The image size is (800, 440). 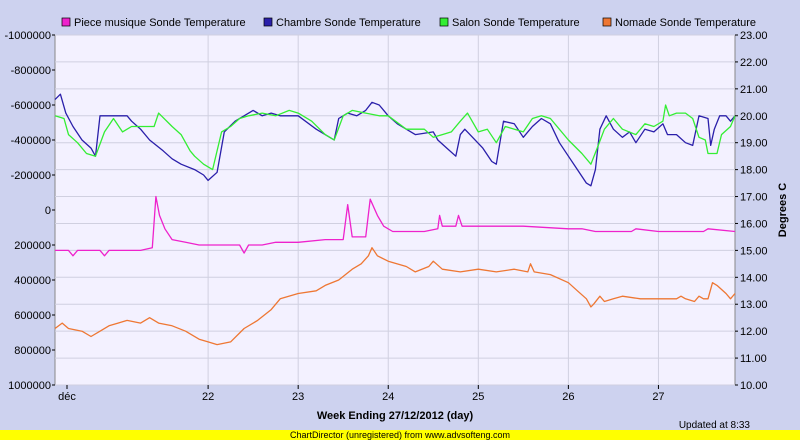 What do you see at coordinates (478, 397) in the screenshot?
I see `x-tick-label: 25` at bounding box center [478, 397].